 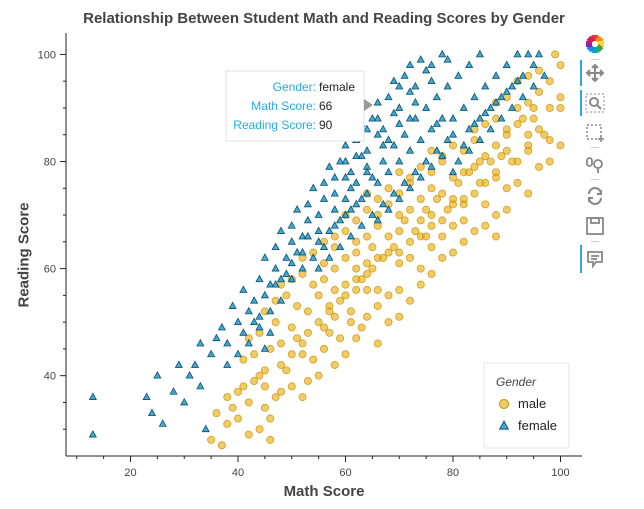 I want to click on x-tick-label: 20, so click(x=130, y=473).